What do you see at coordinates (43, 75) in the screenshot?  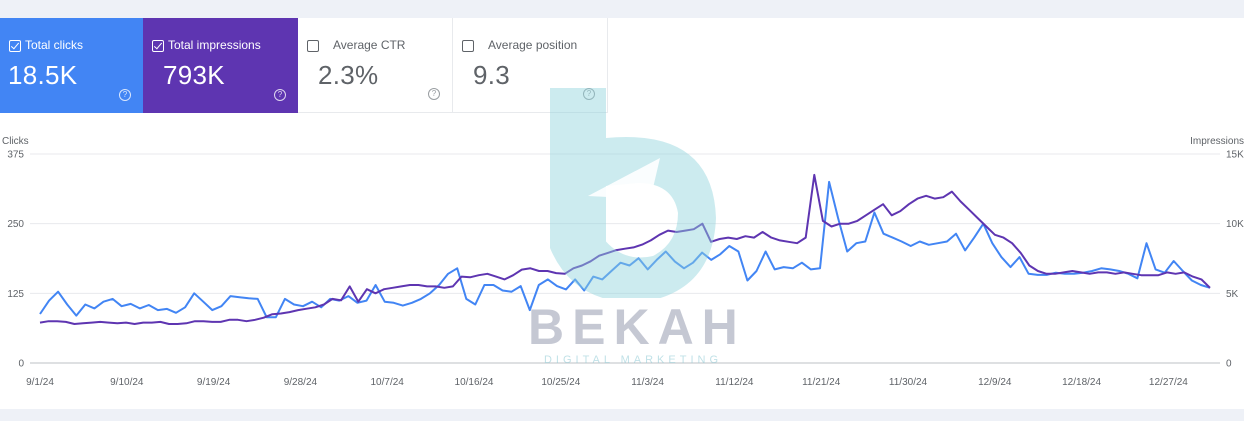 I see `total-clicks-value: 18.5K` at bounding box center [43, 75].